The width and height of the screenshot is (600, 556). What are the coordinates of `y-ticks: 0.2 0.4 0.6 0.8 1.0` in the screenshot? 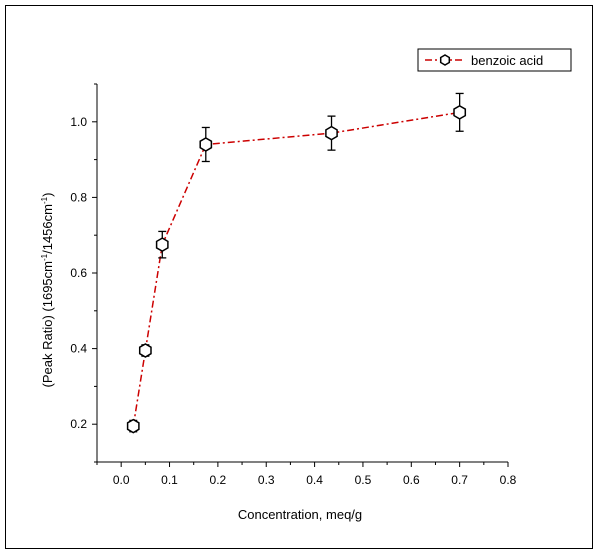 It's located at (83, 273).